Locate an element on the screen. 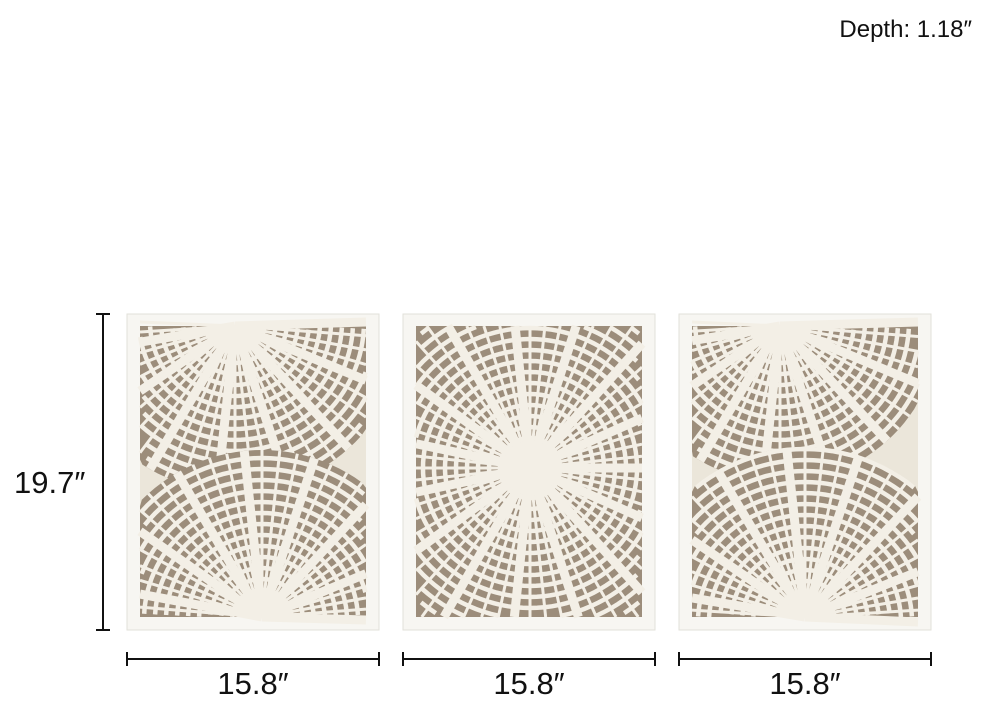  depth-label: Depth: 1.18″ is located at coordinates (905, 29).